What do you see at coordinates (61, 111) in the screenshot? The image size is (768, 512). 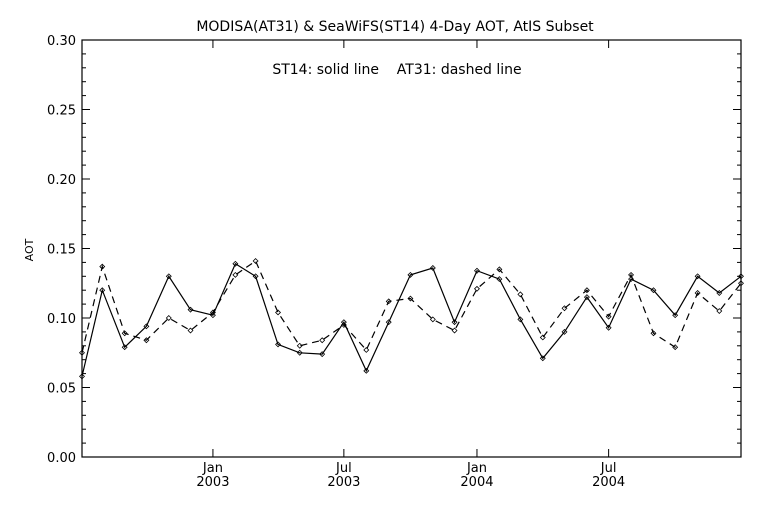 I see `y-tick-label: 0.25` at bounding box center [61, 111].